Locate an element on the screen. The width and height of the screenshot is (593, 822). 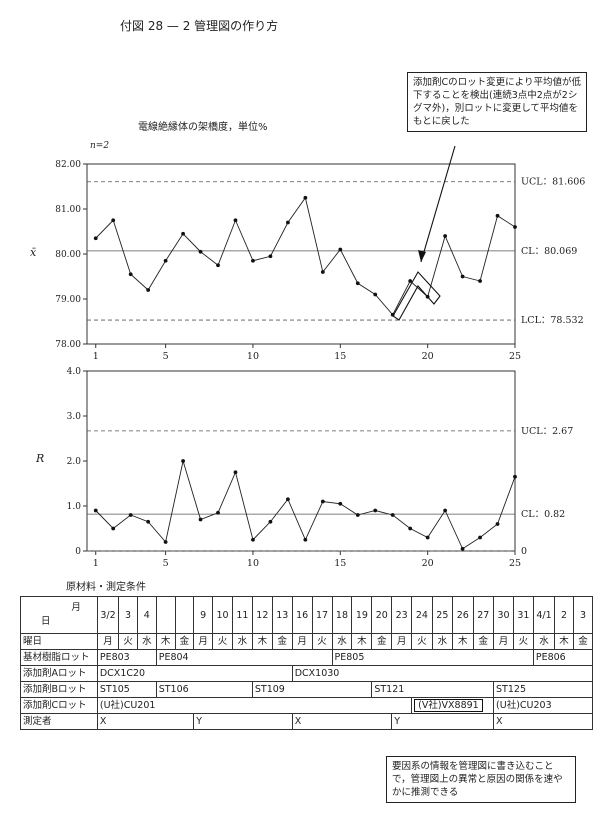
row-label: 基材樹脂ロット is located at coordinates (59, 657).